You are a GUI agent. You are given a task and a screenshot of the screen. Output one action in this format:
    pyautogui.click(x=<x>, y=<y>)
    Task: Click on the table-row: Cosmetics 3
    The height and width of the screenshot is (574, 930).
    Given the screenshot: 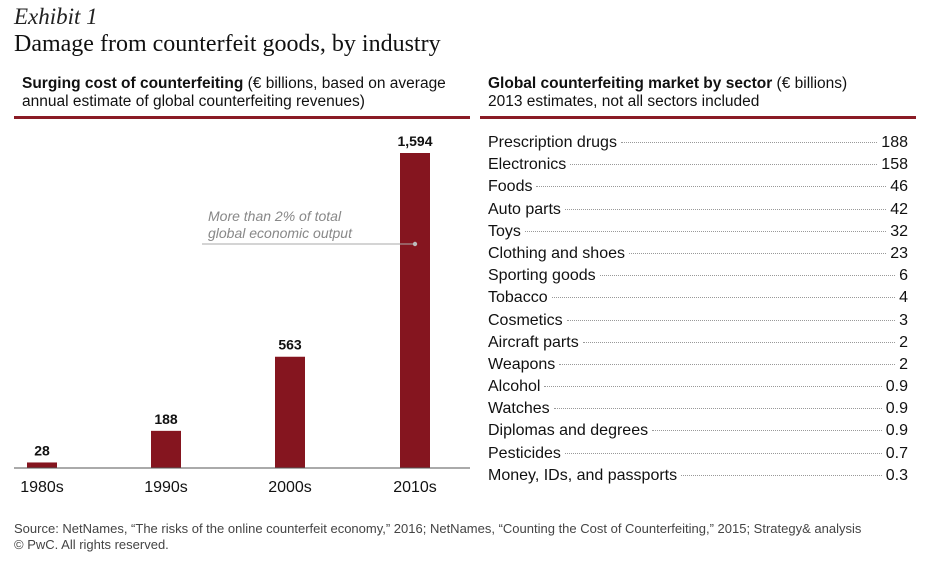 What is the action you would take?
    pyautogui.click(x=698, y=323)
    